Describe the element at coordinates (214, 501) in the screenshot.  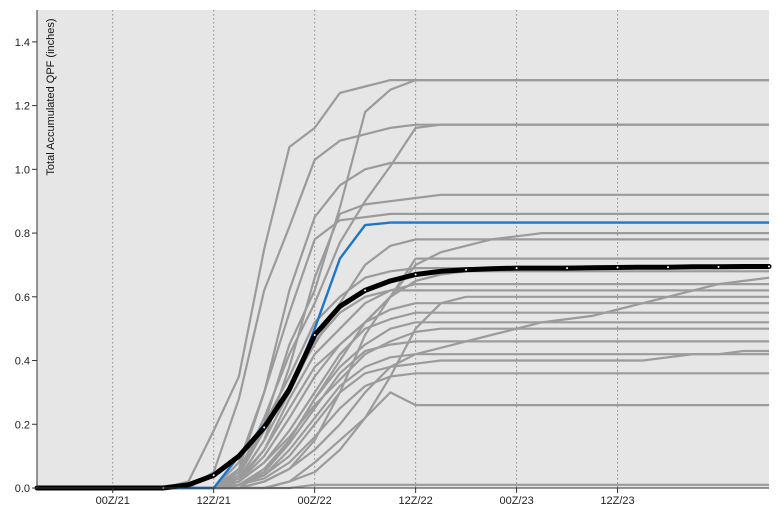
I see `x-tick-label: 12Z/21` at that location.